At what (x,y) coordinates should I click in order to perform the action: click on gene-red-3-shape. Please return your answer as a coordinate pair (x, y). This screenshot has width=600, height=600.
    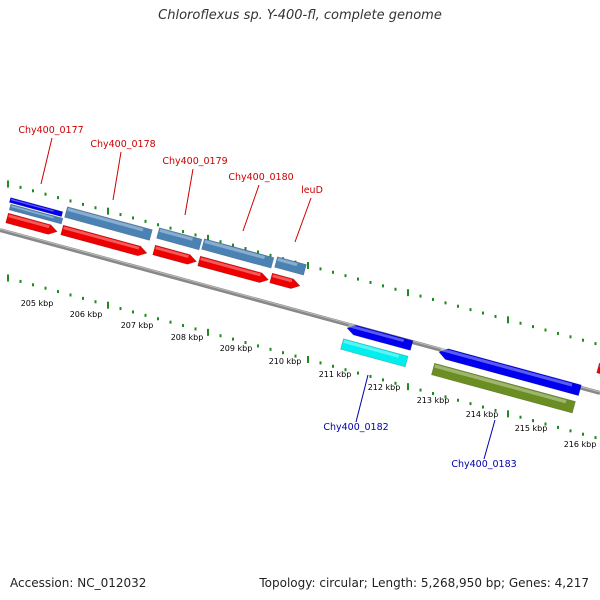
    Looking at the image, I should click on (175, 254).